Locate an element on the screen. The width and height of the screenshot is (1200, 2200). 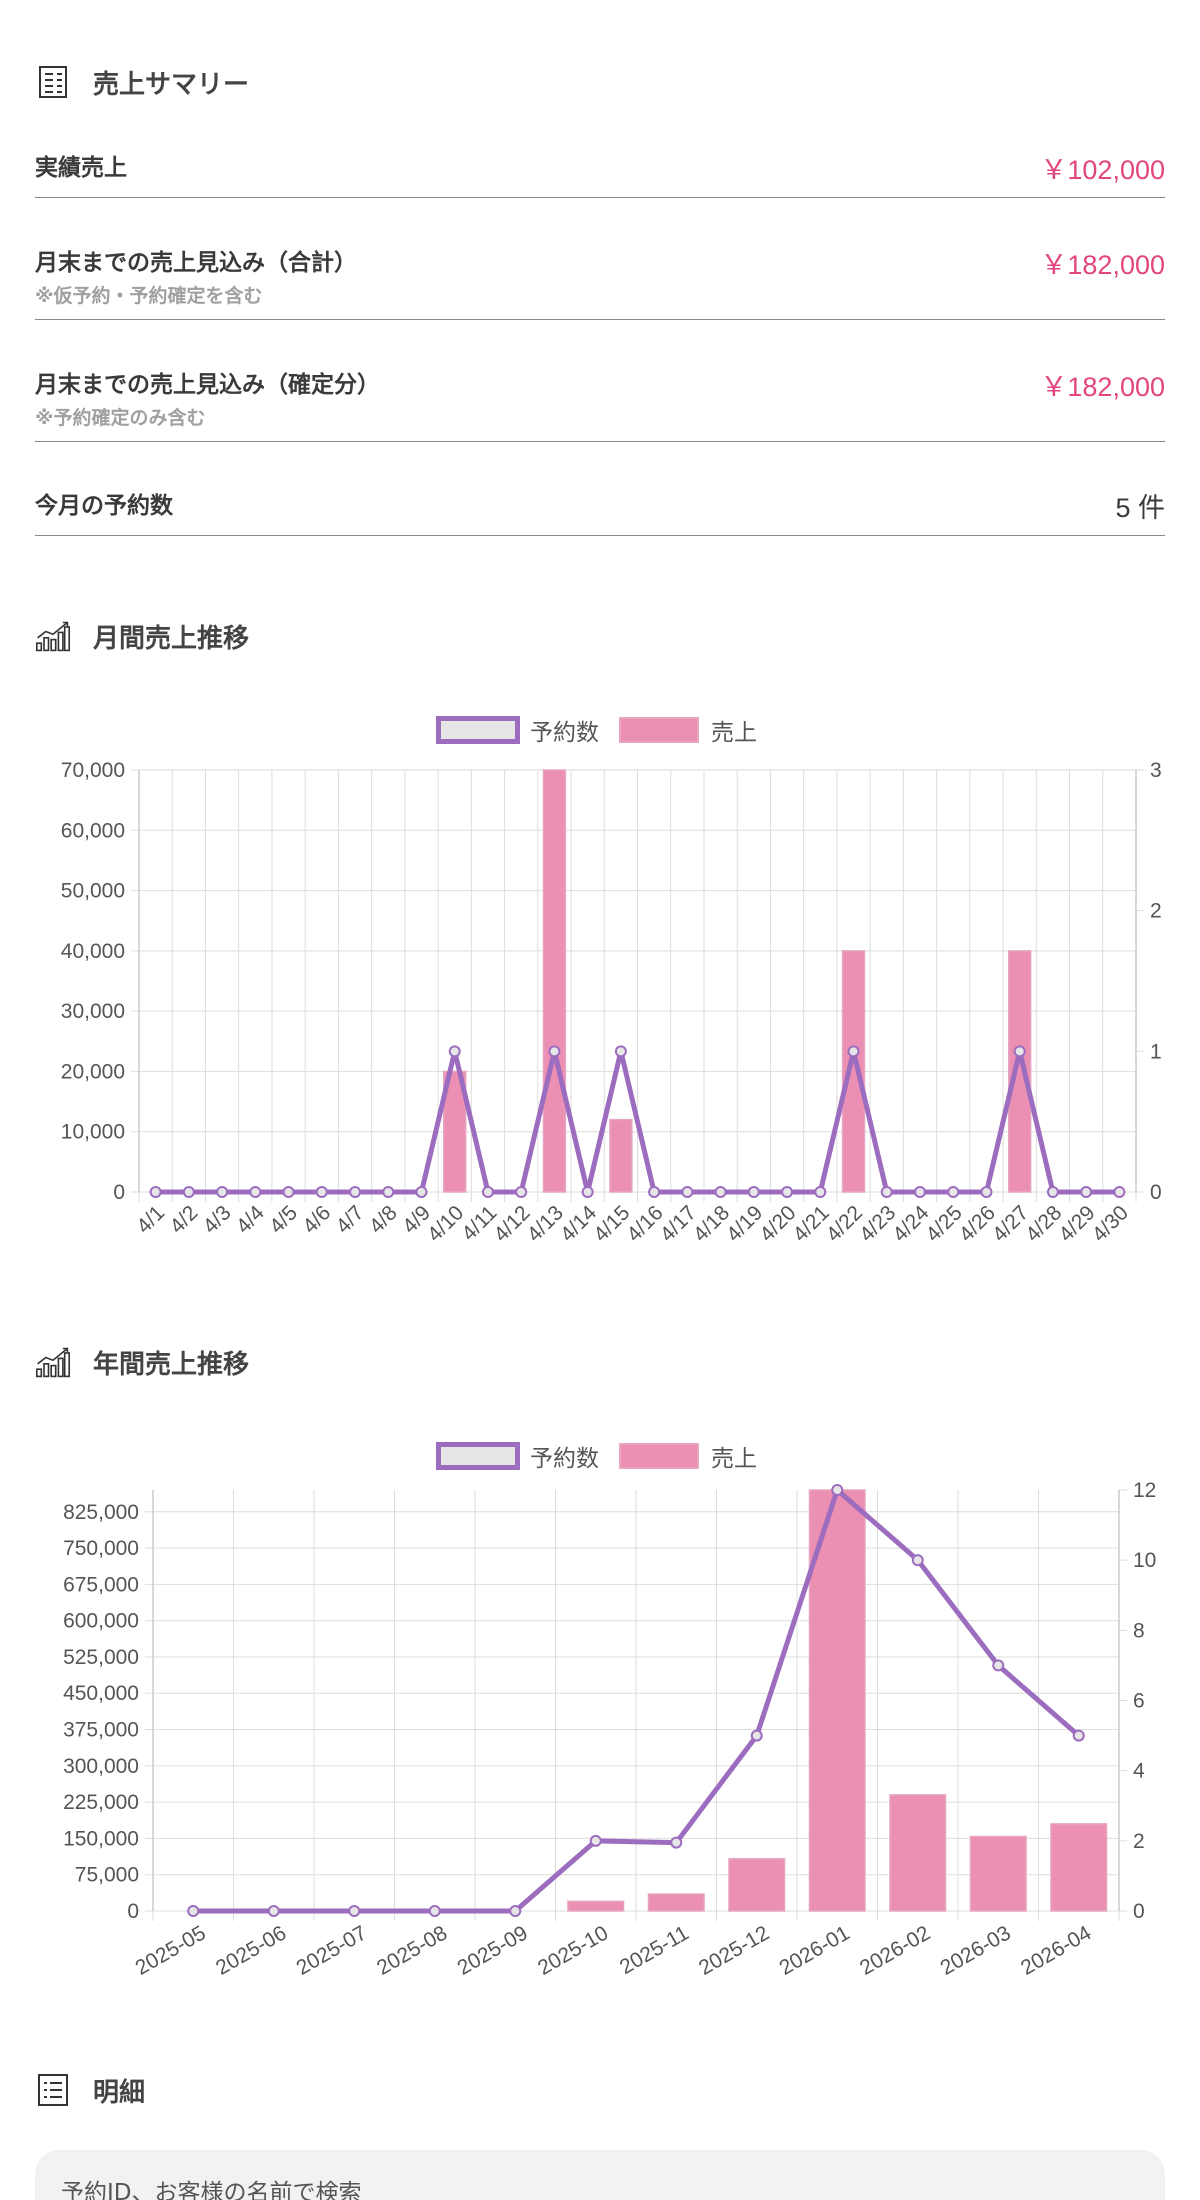
y-tick-label: 750,000 is located at coordinates (101, 1548).